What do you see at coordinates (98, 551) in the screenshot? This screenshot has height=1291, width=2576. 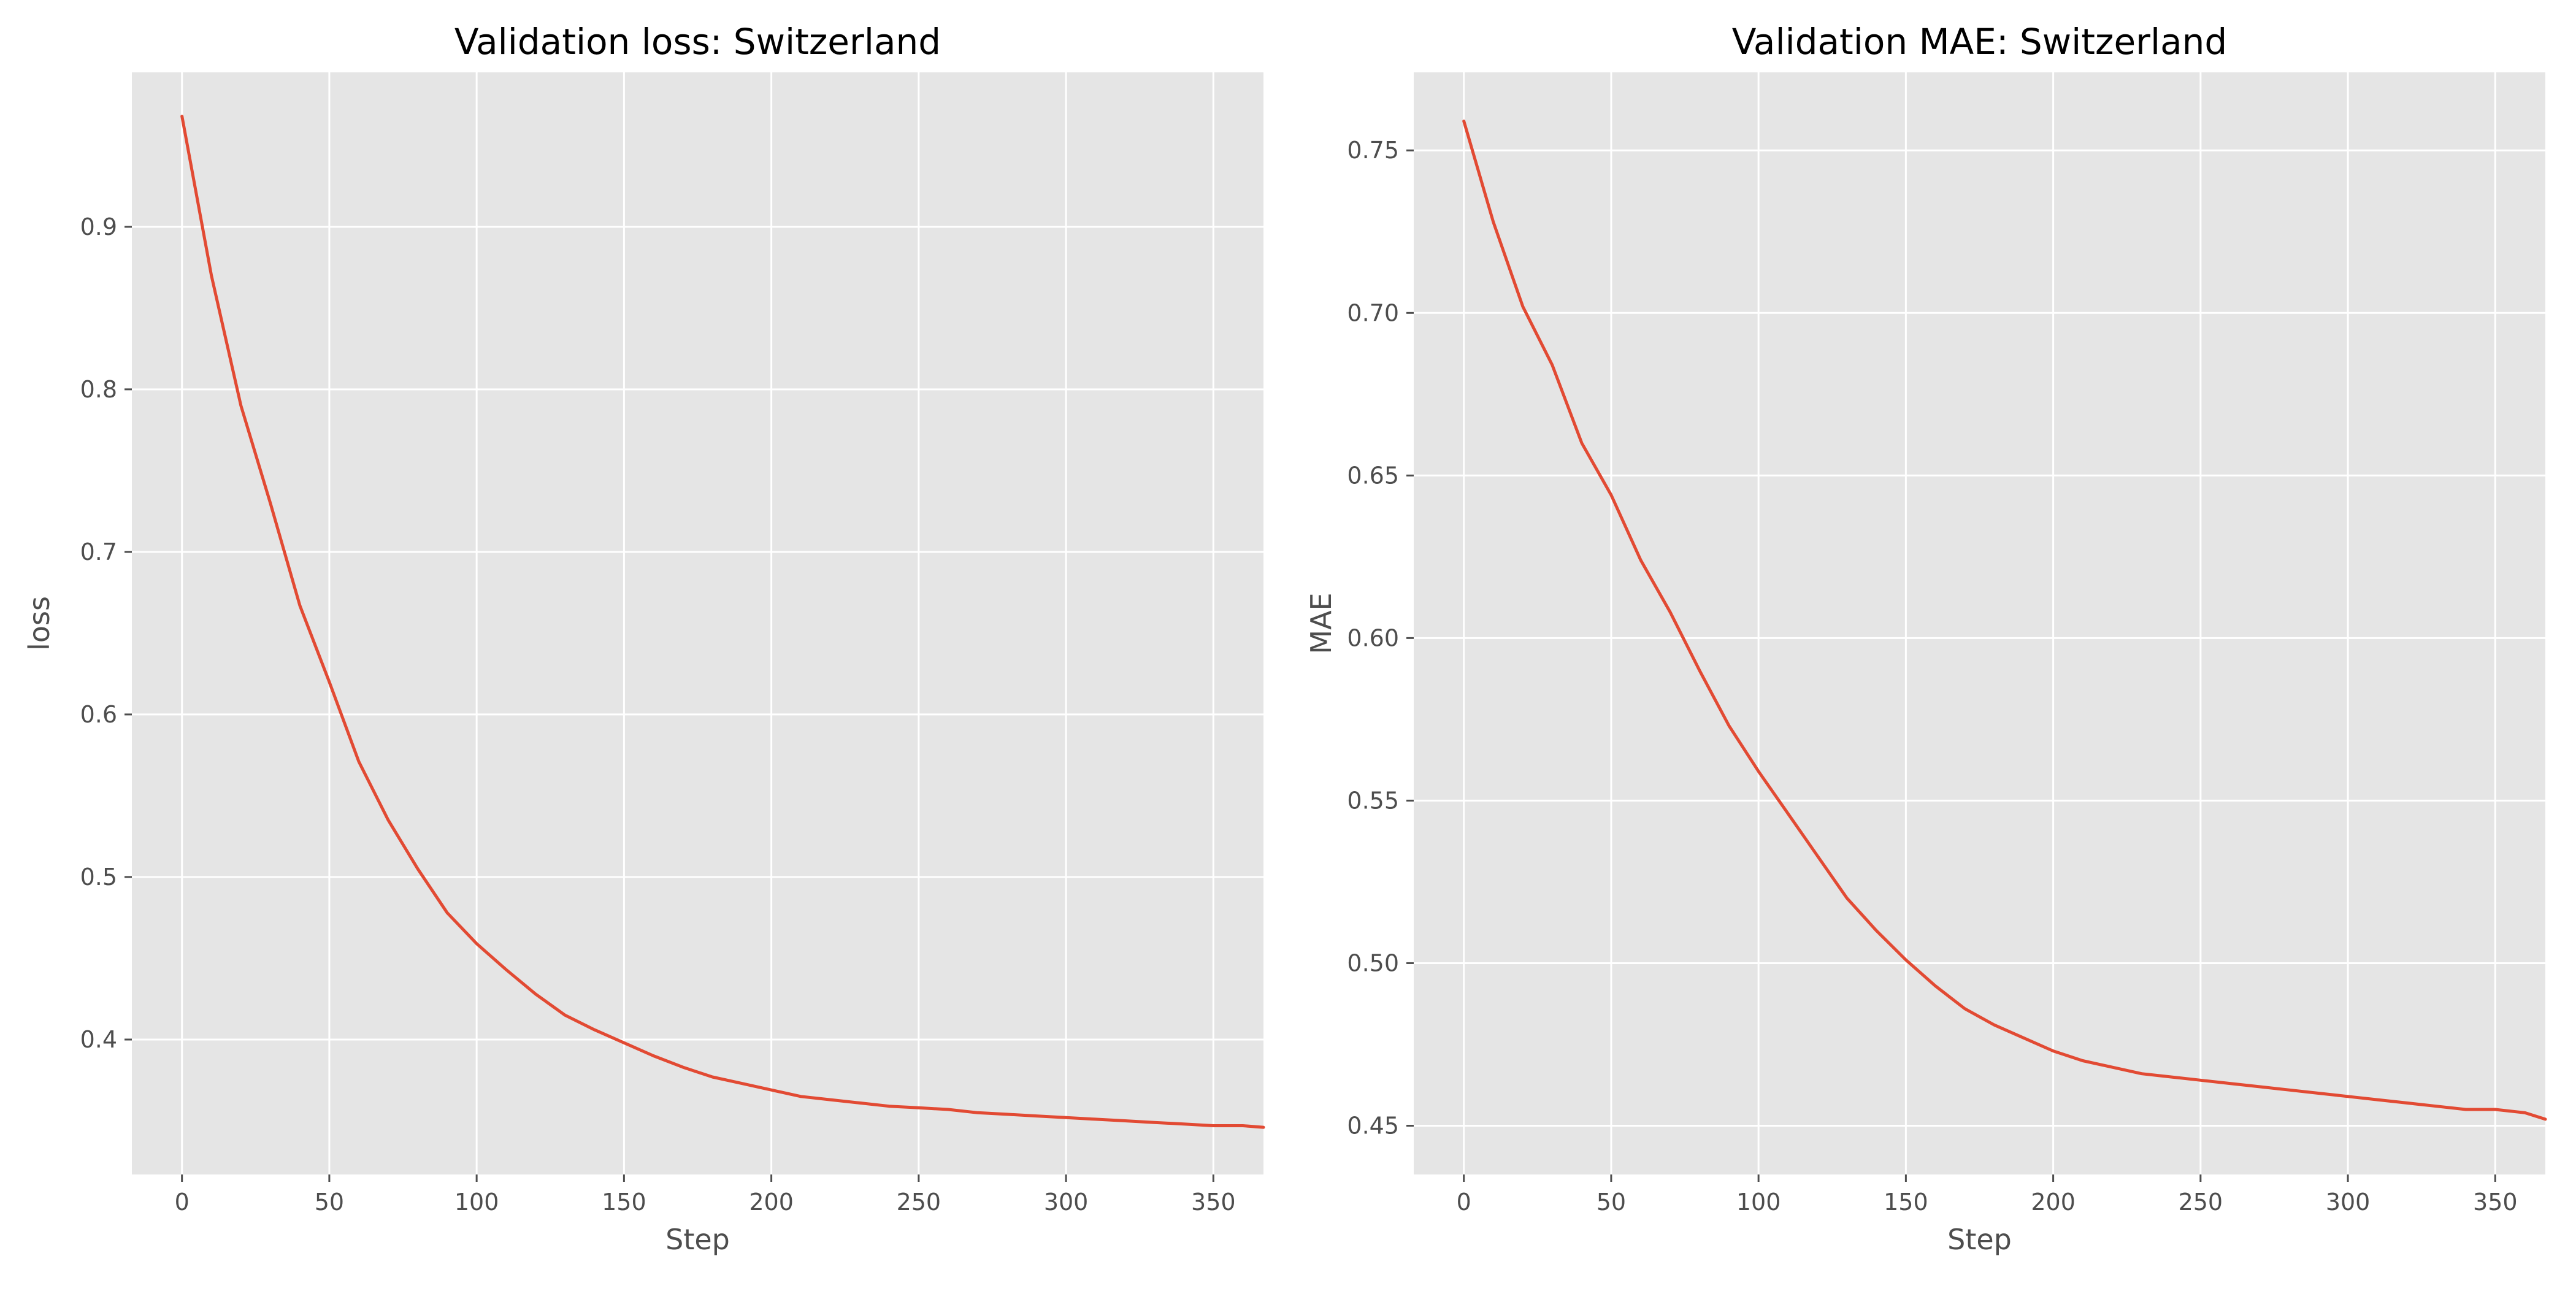 I see `loss-y-tick-label: 0.7` at bounding box center [98, 551].